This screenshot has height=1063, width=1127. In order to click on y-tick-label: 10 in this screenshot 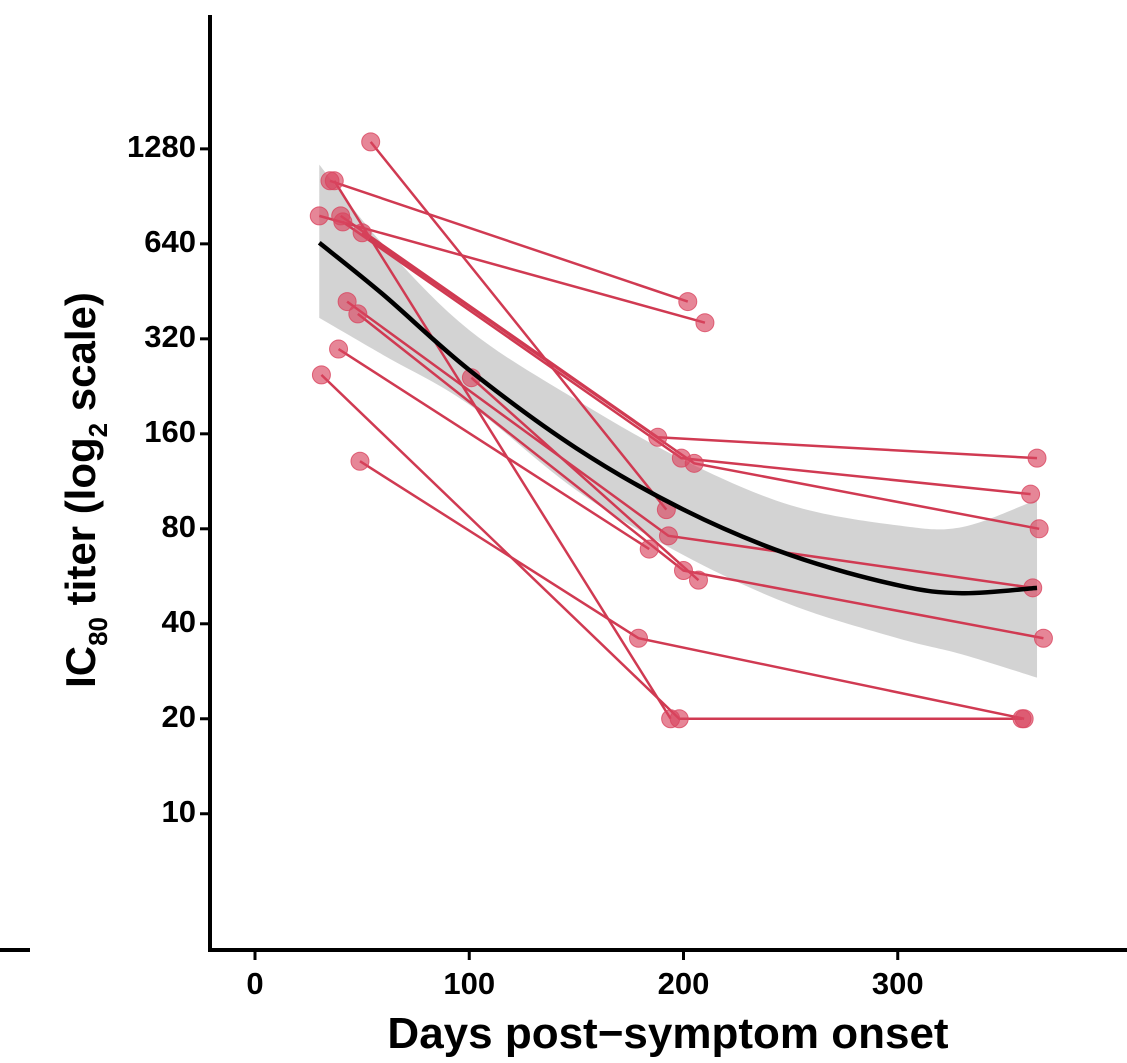, I will do `click(179, 811)`.